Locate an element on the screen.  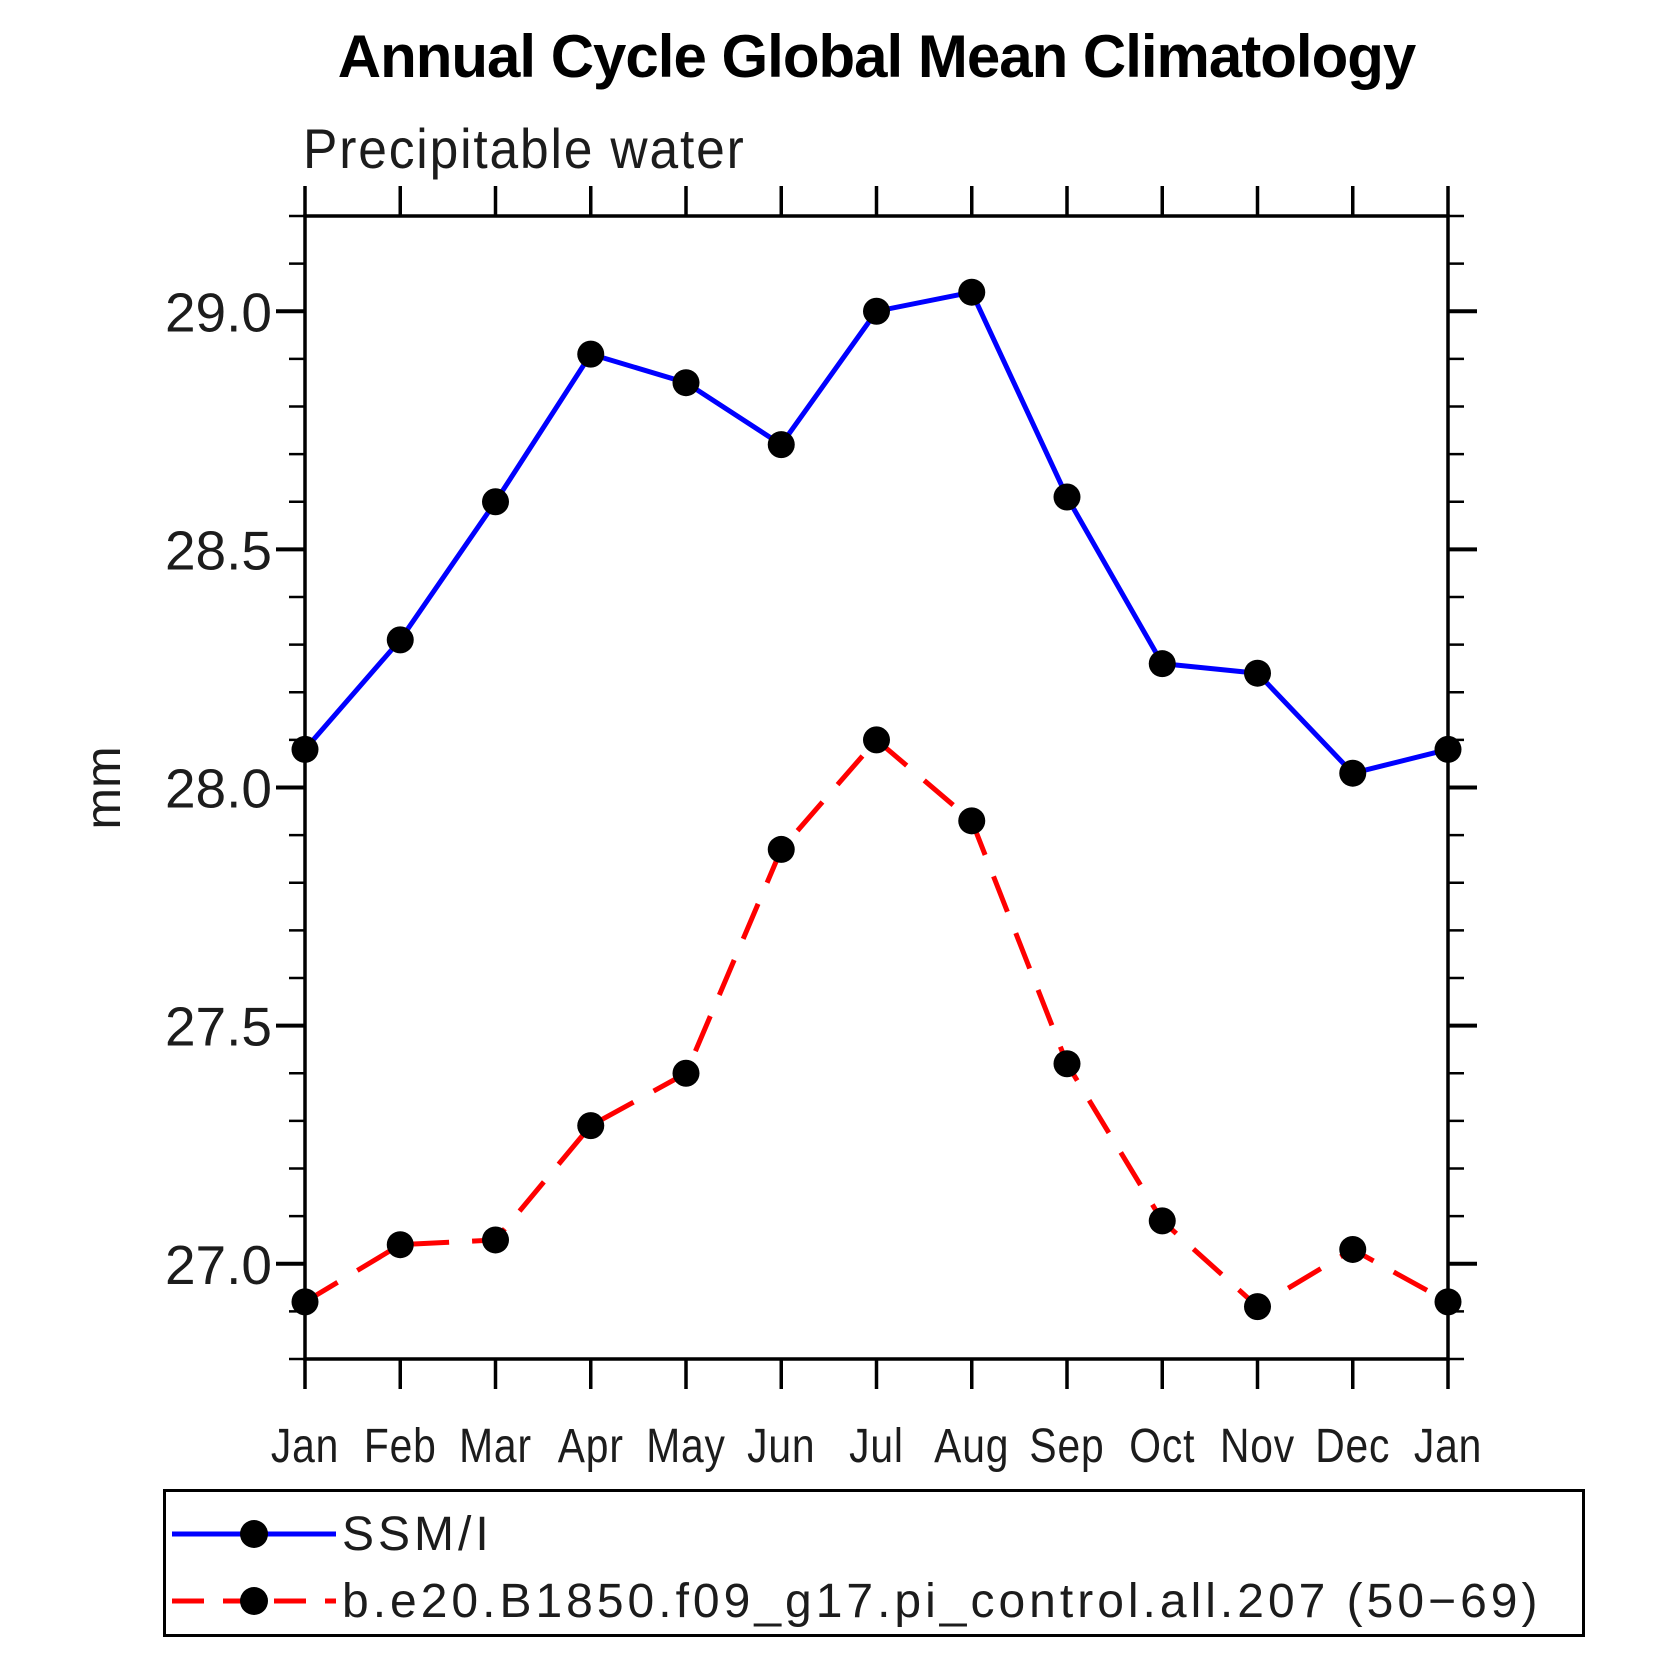
legend-sample-solid-line is located at coordinates (254, 1534).